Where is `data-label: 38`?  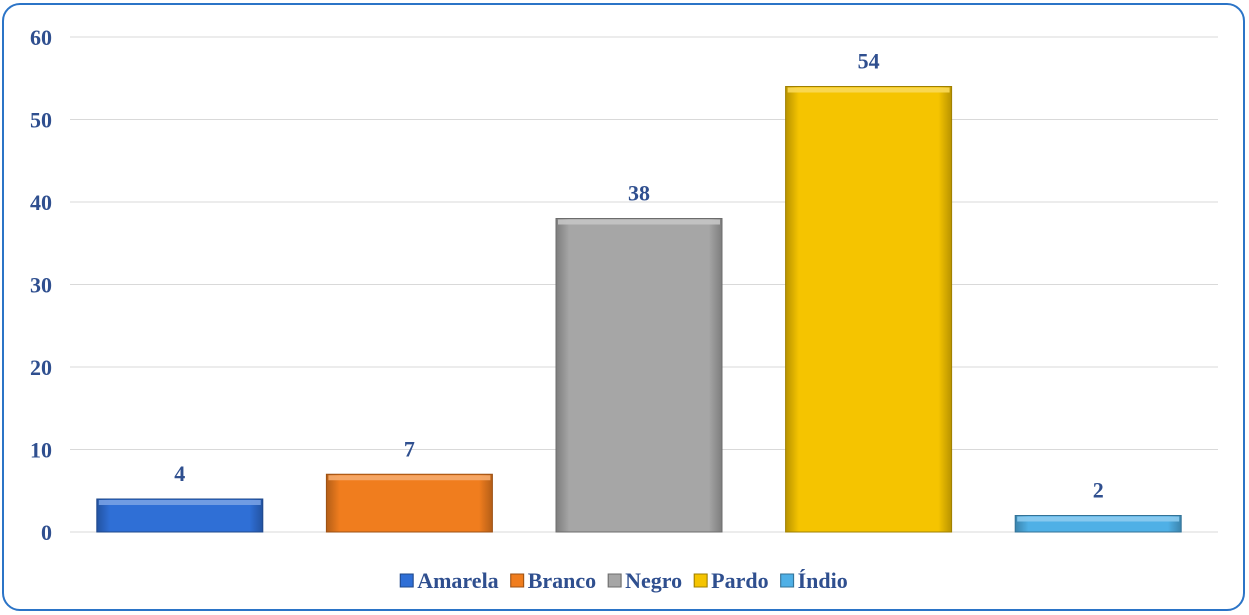
data-label: 38 is located at coordinates (639, 193).